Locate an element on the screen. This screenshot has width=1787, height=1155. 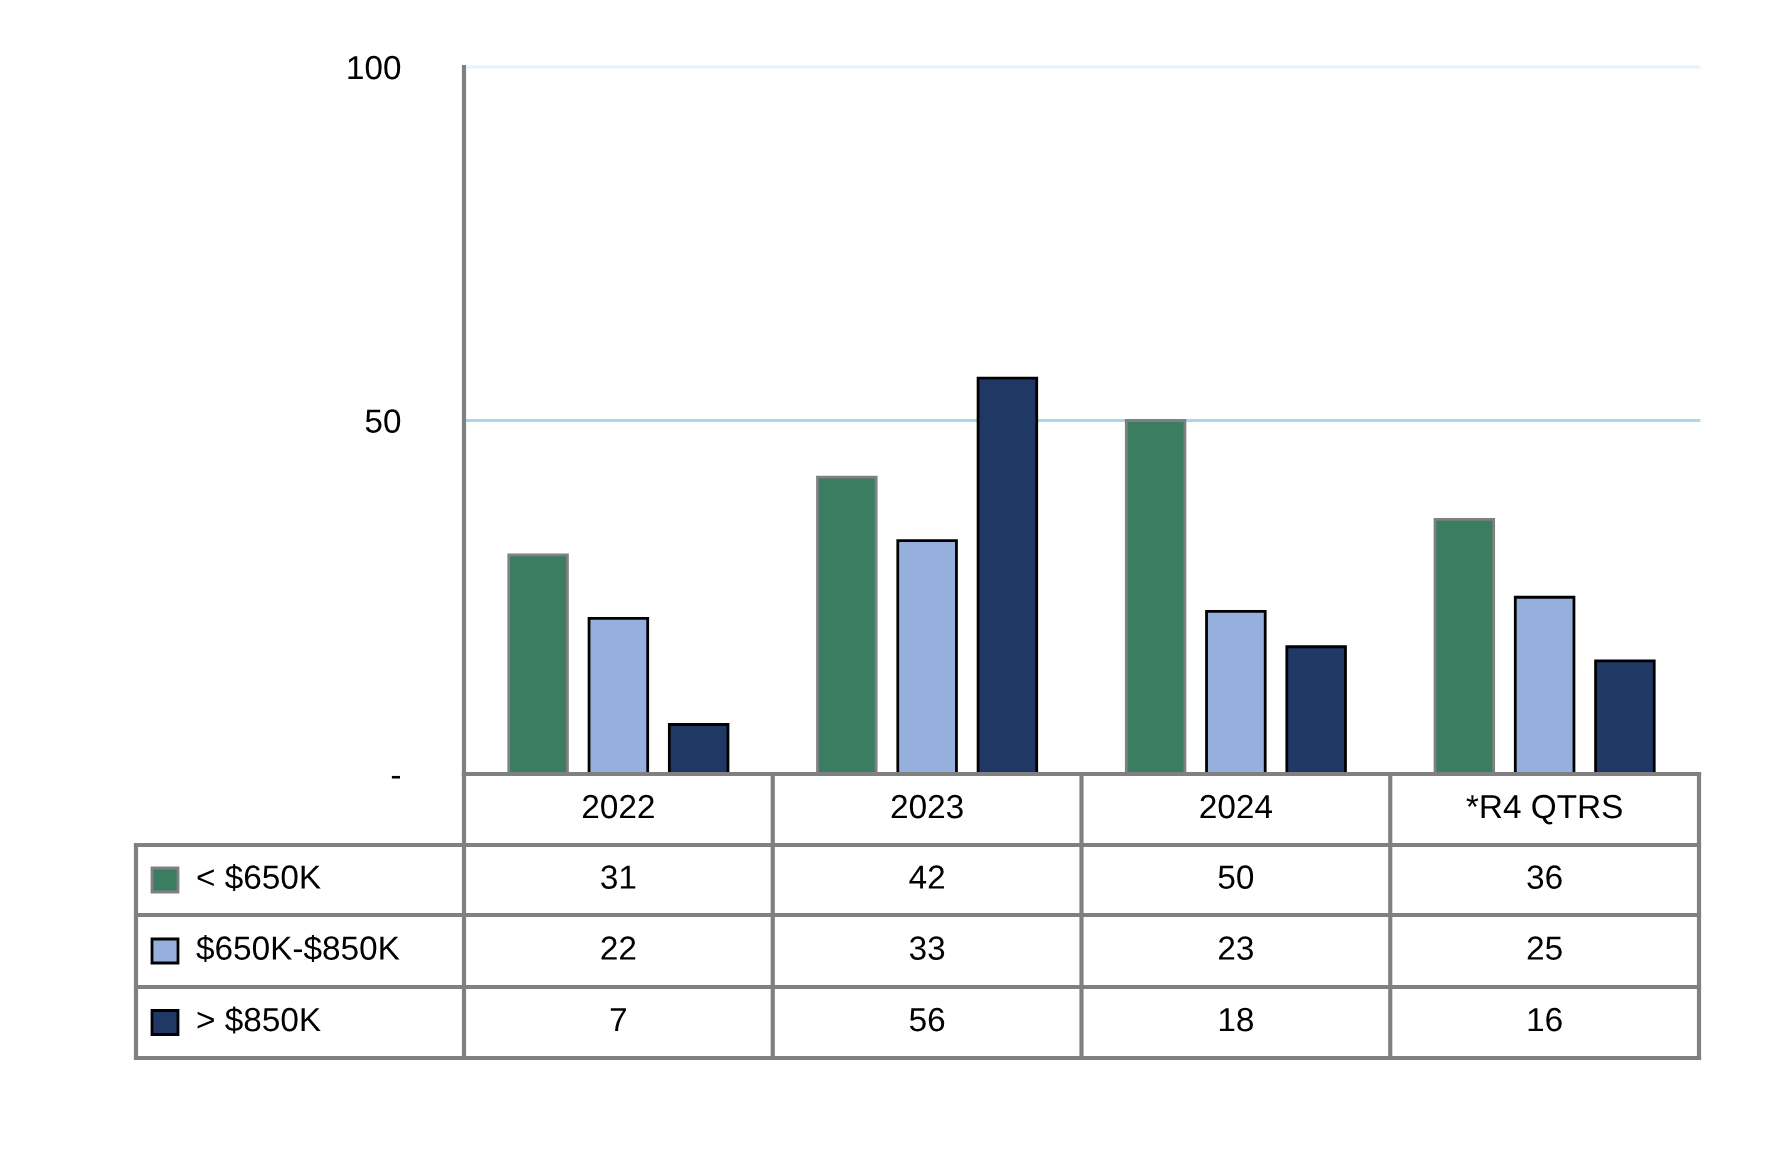
x-tick-label: 2022 is located at coordinates (618, 806).